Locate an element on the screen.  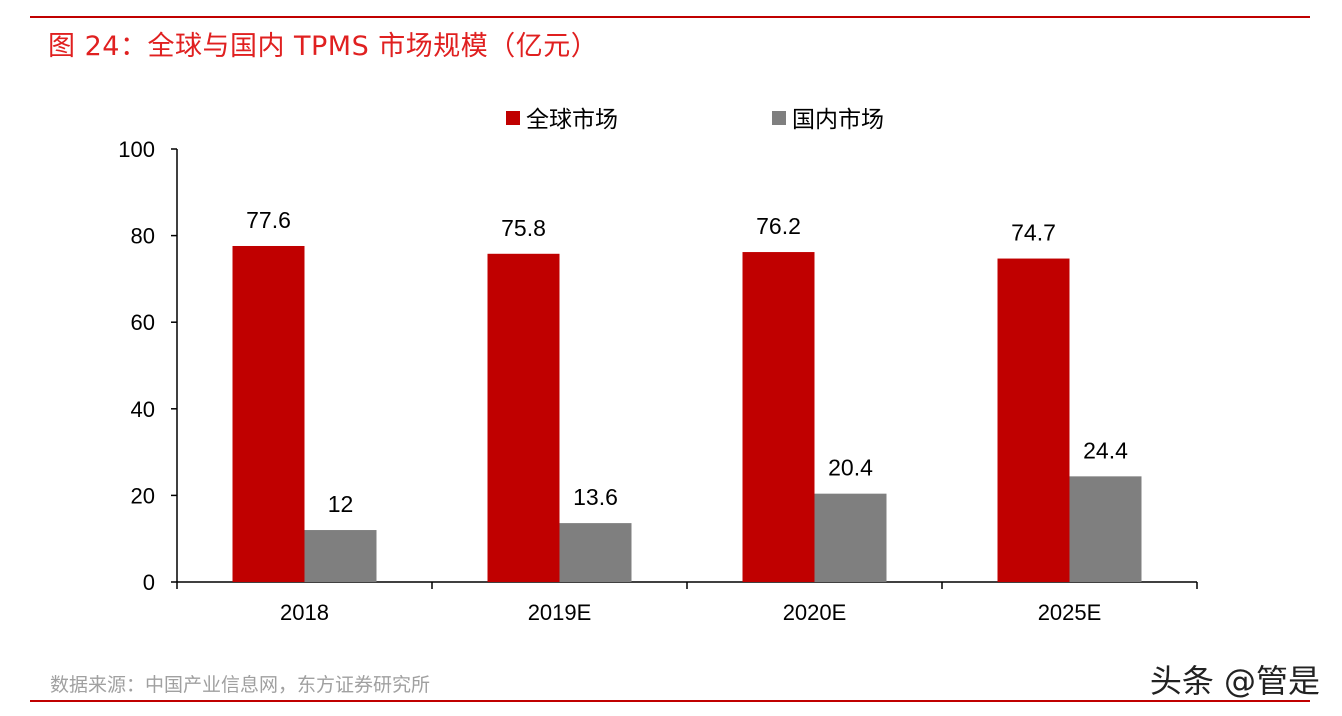
y-tick-label: 0 is located at coordinates (149, 582).